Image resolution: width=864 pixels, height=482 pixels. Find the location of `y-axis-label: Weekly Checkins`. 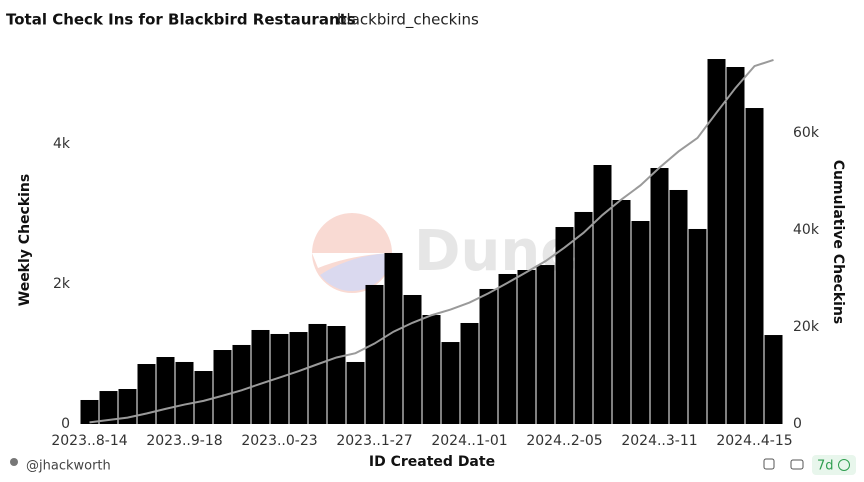

y-axis-label: Weekly Checkins is located at coordinates (25, 240).